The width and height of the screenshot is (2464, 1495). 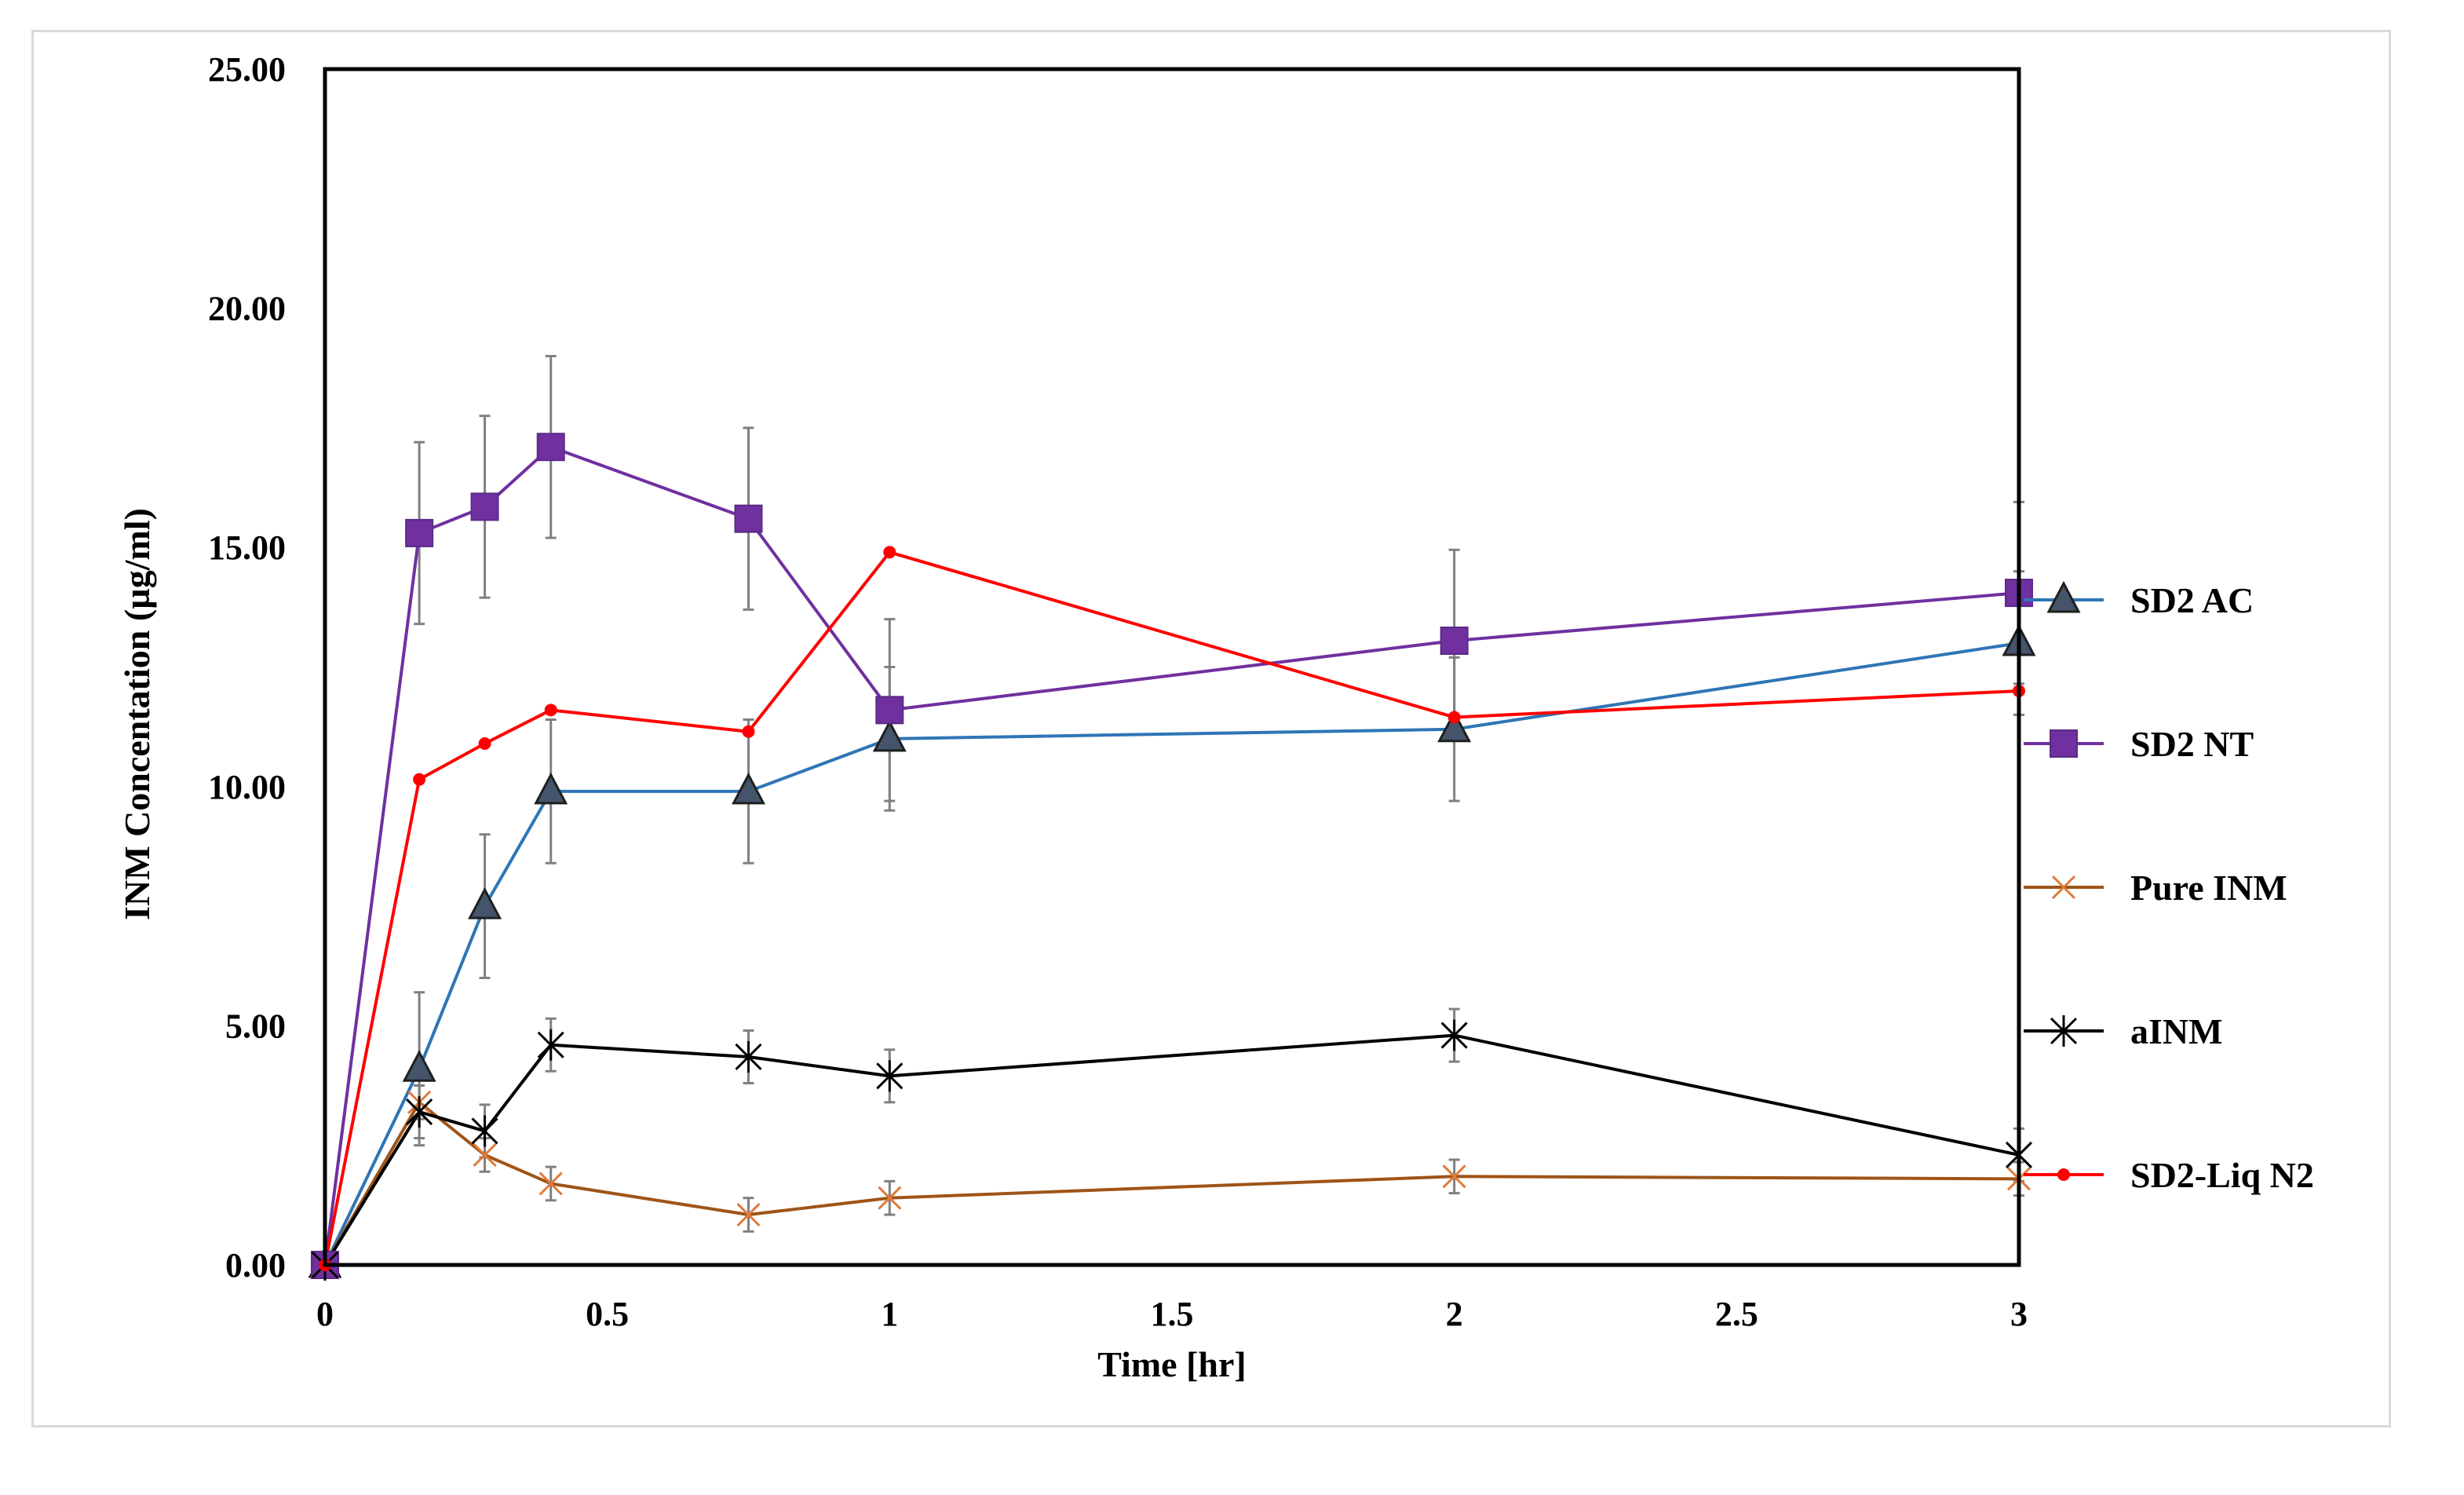 I want to click on y-tick-label: 0.00, so click(x=255, y=1265).